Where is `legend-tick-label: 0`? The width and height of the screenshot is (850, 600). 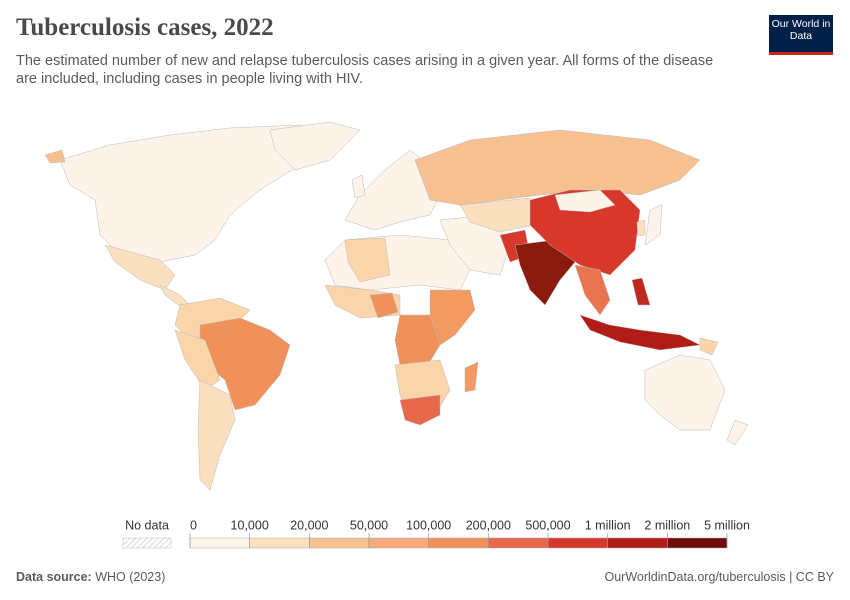 legend-tick-label: 0 is located at coordinates (193, 525).